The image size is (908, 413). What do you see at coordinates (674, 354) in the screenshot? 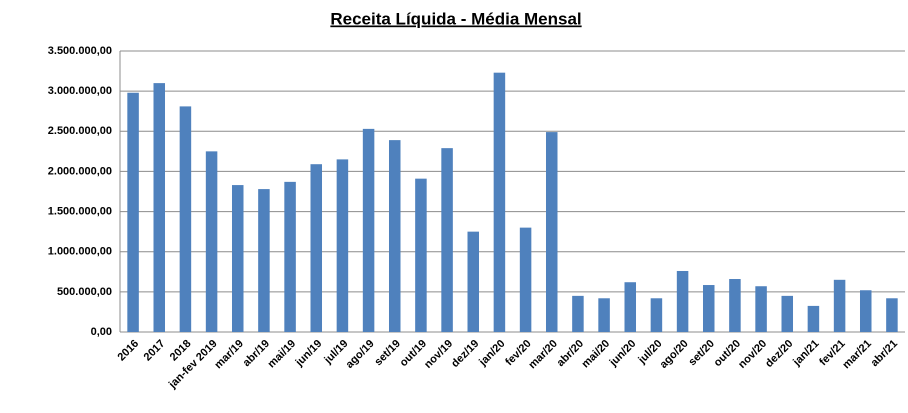
I see `x-tick-label: ago/20` at bounding box center [674, 354].